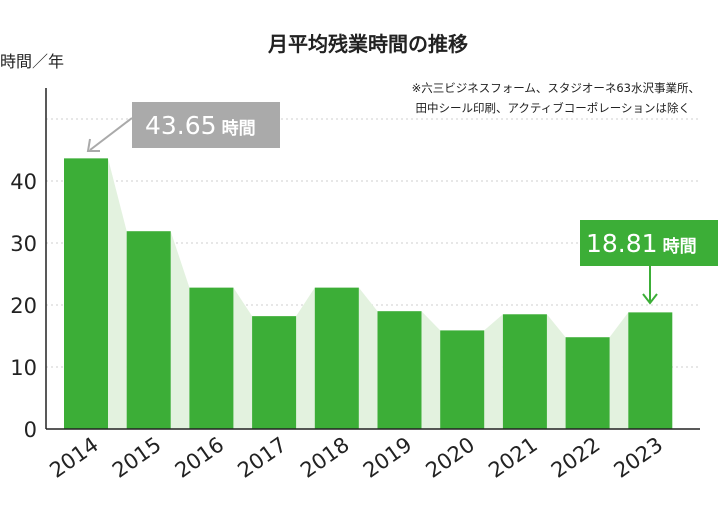  Describe the element at coordinates (137, 457) in the screenshot. I see `x-tick-label-2015: 2015` at that location.